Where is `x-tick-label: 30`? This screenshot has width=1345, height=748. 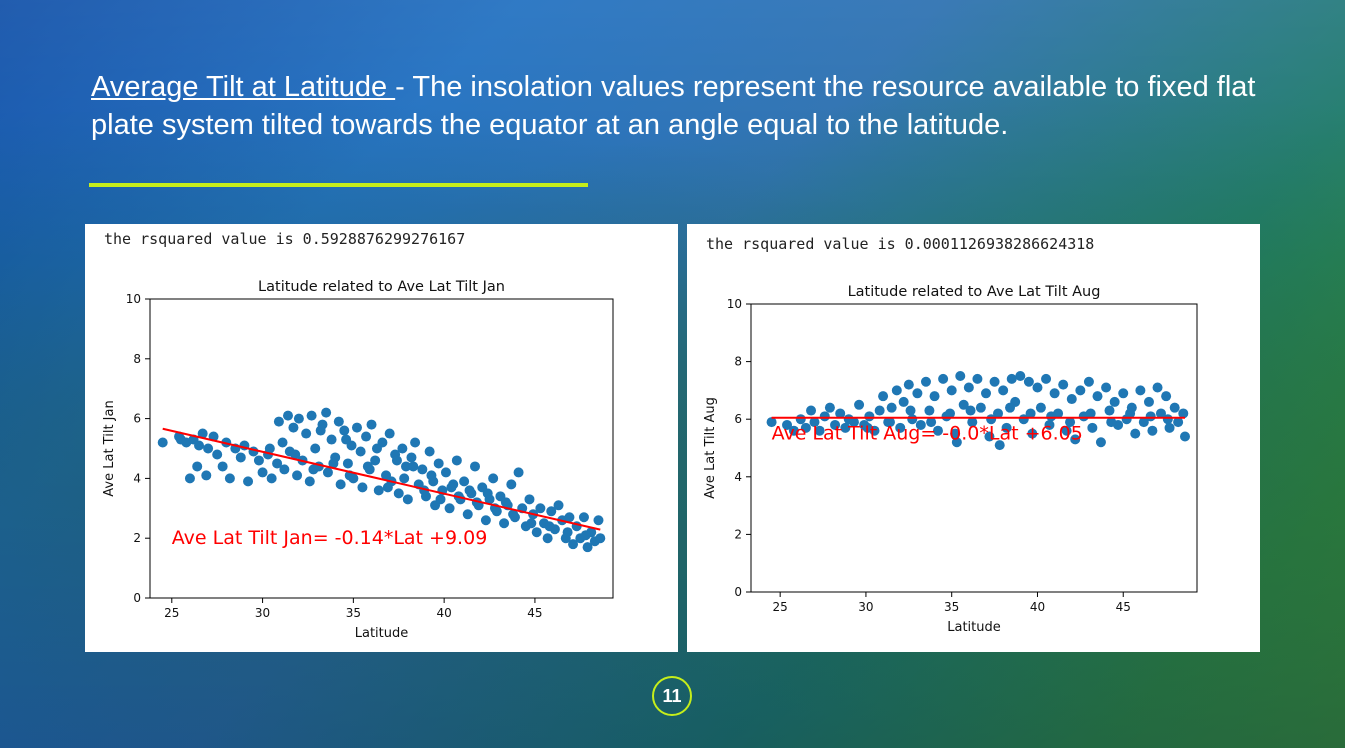 x-tick-label: 30 is located at coordinates (865, 607).